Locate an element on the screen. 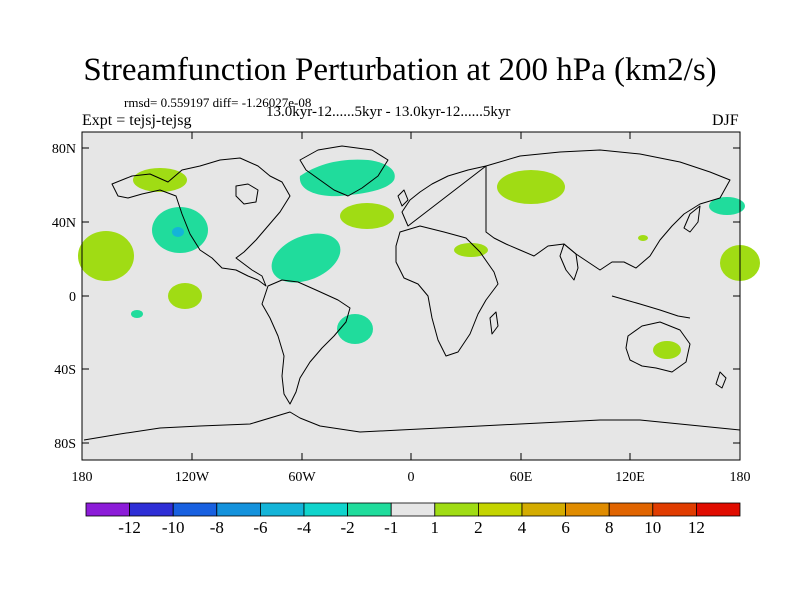  lat-label: 40S is located at coordinates (65, 370).